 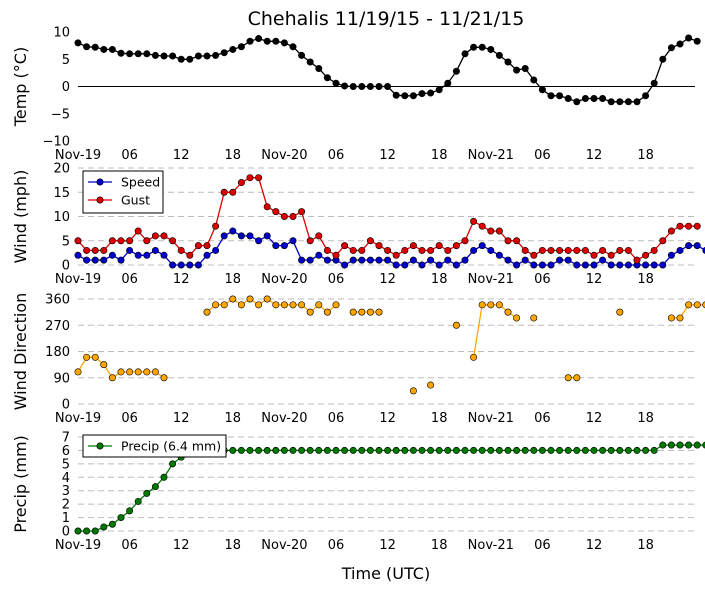 I want to click on x-tick-label: Nov-21, so click(x=491, y=279).